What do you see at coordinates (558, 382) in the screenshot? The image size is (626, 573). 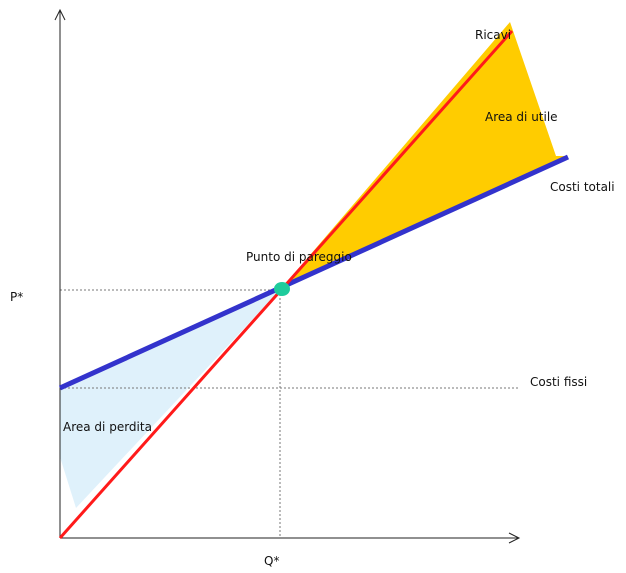 I see `fixed-costs-label: Costi fissi` at bounding box center [558, 382].